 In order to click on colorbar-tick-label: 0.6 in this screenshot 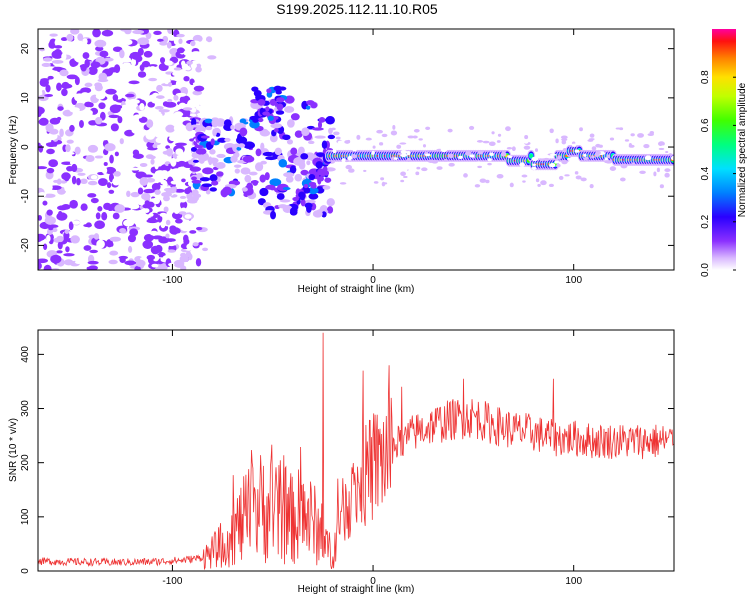, I will do `click(705, 125)`.